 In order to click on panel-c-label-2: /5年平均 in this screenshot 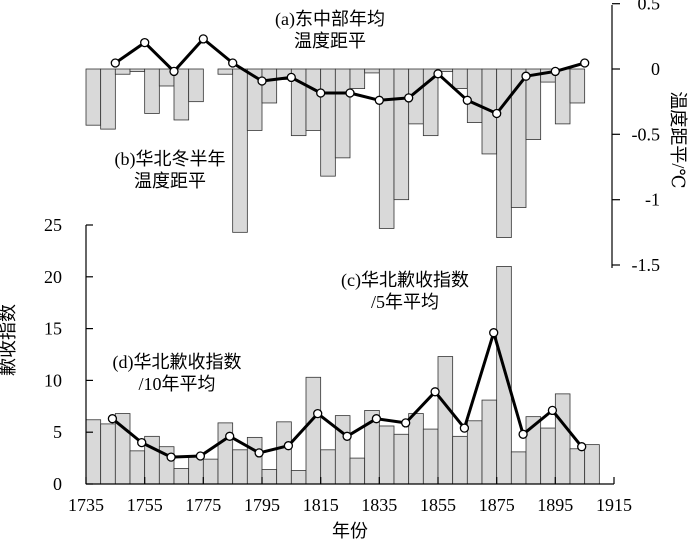, I will do `click(405, 302)`.